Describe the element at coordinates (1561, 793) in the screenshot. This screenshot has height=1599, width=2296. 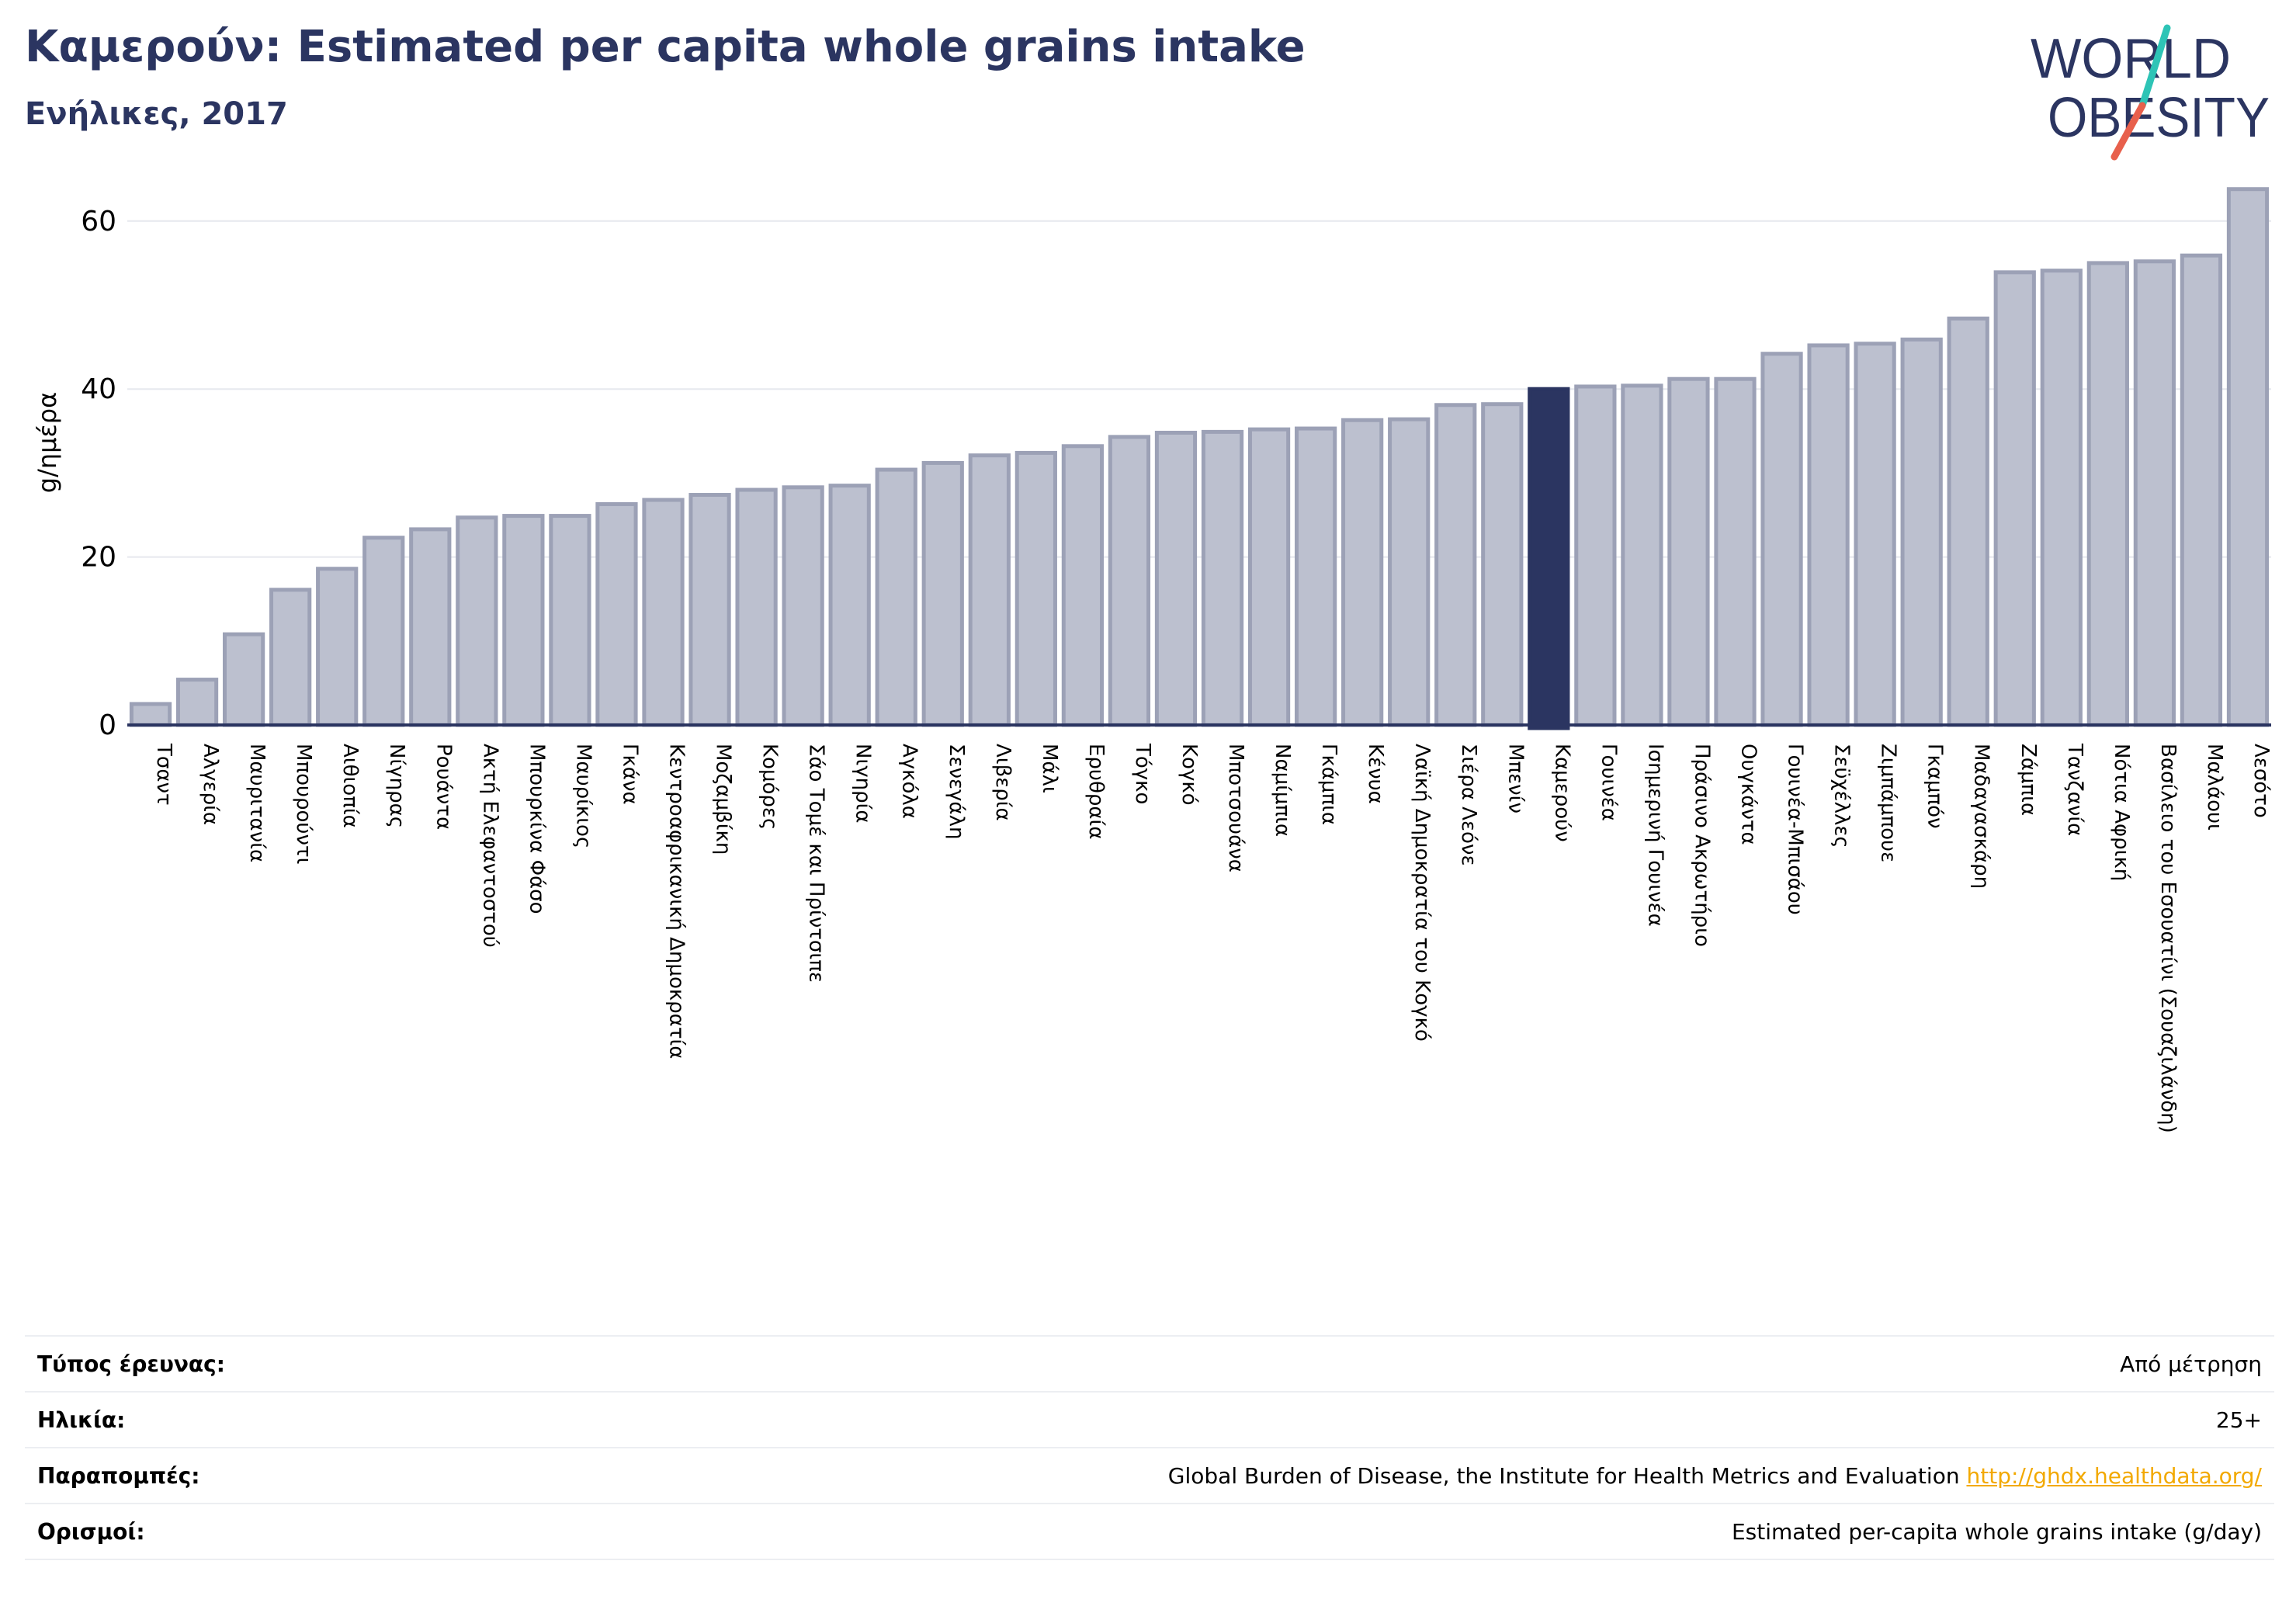
I see `x-tick-label: Καμερούν` at that location.